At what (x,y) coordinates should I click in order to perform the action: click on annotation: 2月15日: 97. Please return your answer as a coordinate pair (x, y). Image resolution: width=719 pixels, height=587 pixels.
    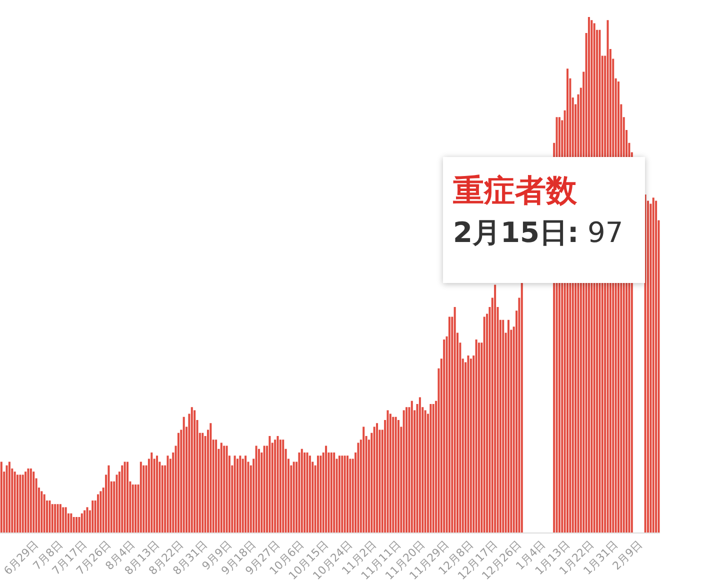
    Looking at the image, I should click on (538, 233).